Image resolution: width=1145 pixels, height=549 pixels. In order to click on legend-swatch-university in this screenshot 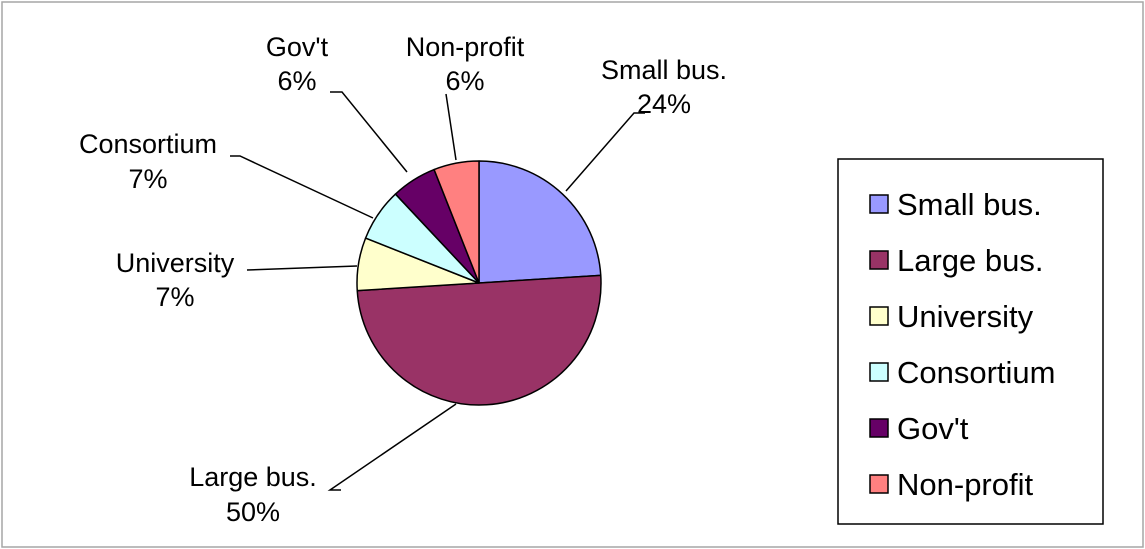, I will do `click(879, 316)`.